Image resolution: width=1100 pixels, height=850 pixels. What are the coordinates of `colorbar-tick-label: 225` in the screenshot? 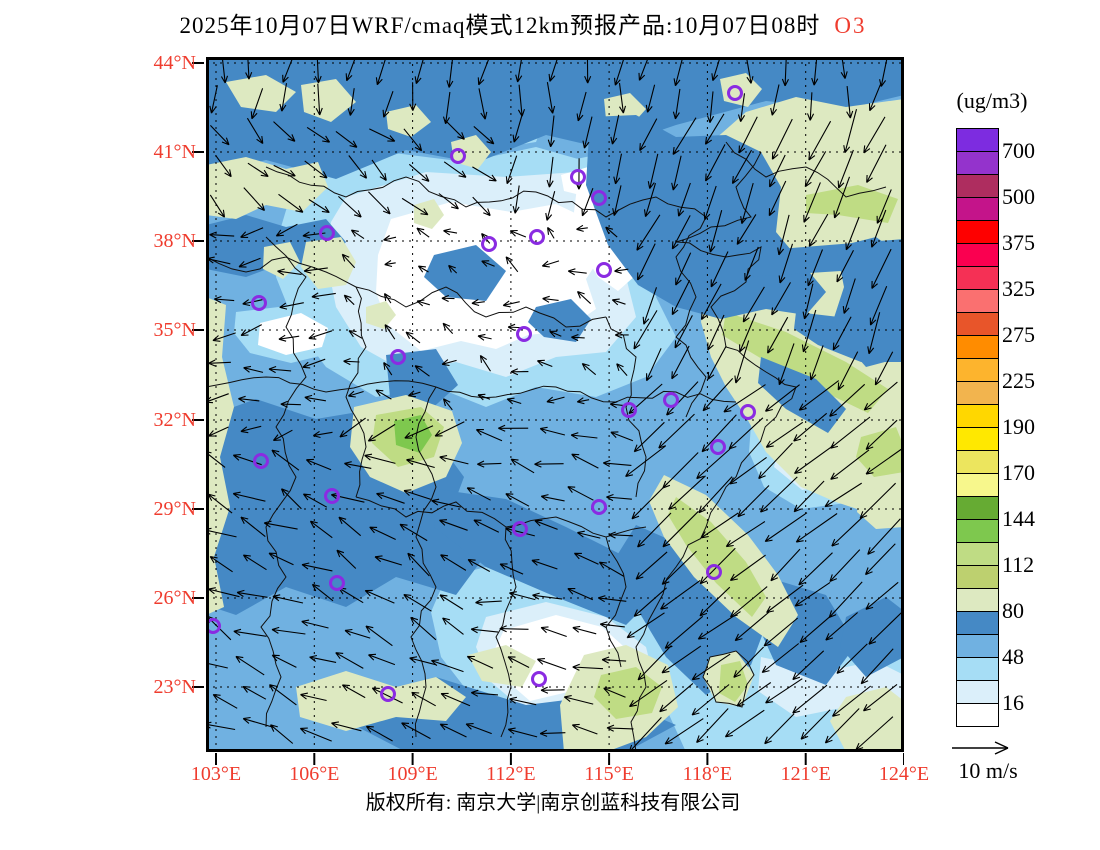 It's located at (1018, 380).